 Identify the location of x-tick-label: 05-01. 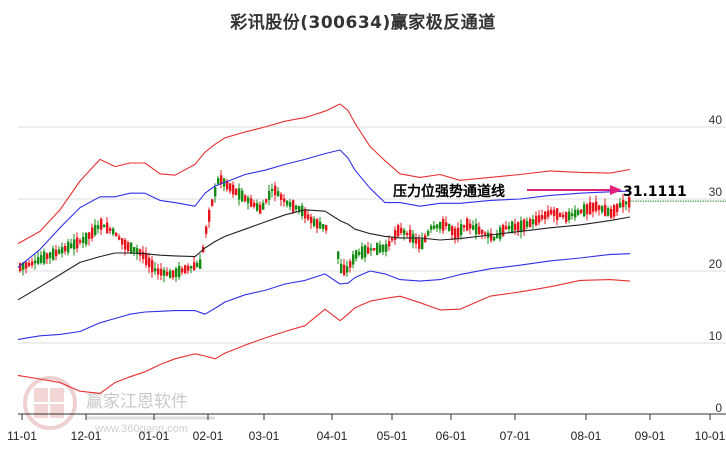
(392, 436).